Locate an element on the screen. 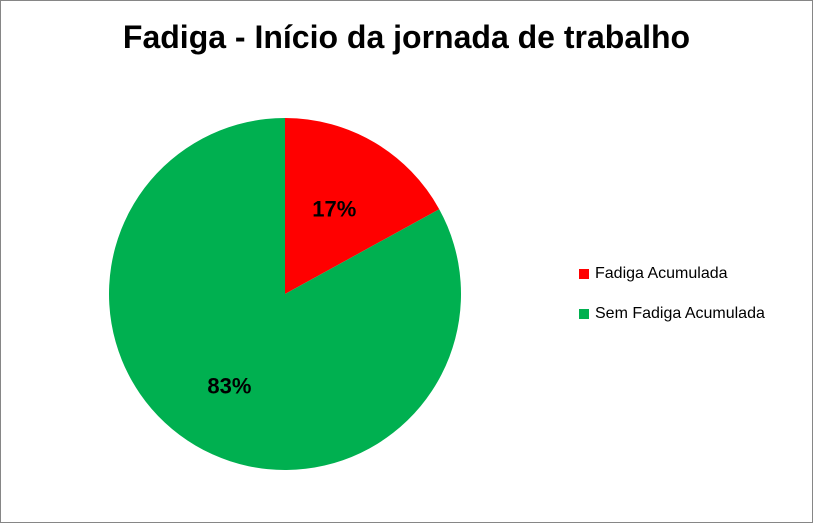  data-label-fadiga-acumulada: 17% is located at coordinates (334, 208).